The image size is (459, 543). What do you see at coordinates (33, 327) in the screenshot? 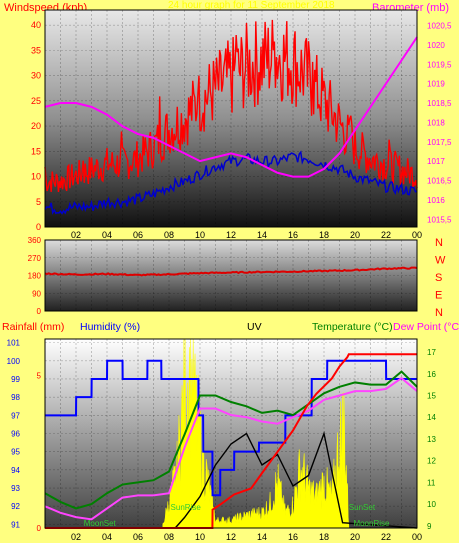
I see `rainfall-axis-title: Rainfall (mm)` at bounding box center [33, 327].